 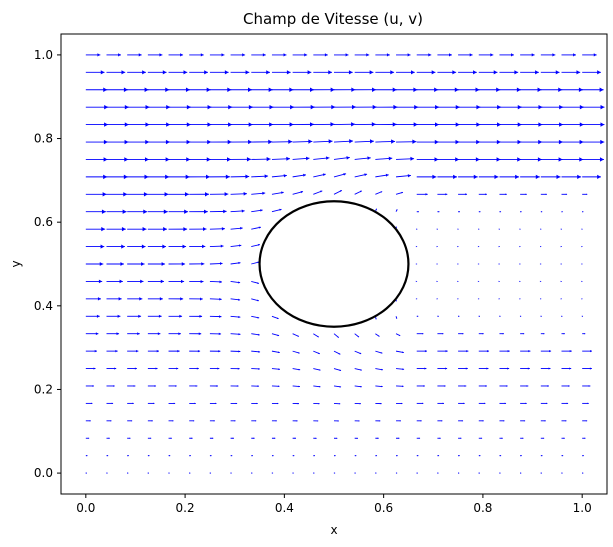 What do you see at coordinates (482, 508) in the screenshot?
I see `x-tick-label: 0.8` at bounding box center [482, 508].